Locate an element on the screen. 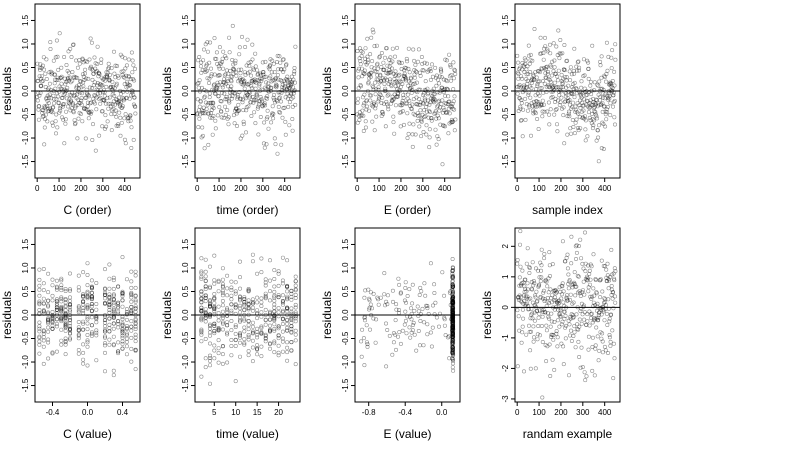 This screenshot has width=800, height=450. y-tick-label: -0.5 is located at coordinates (505, 114).